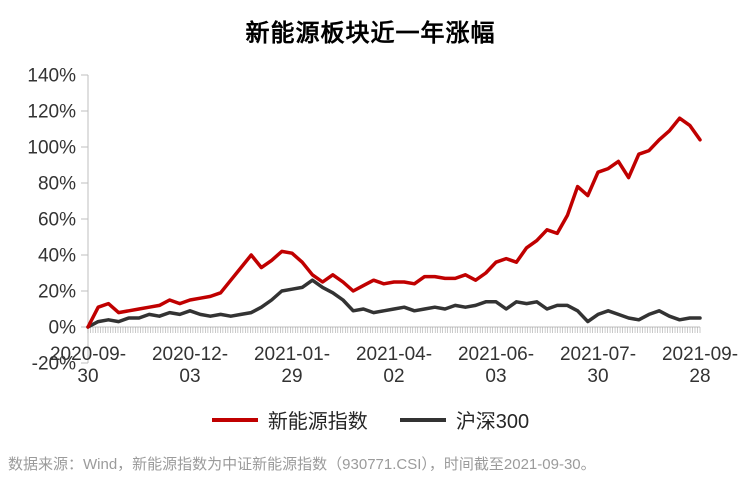 The height and width of the screenshot is (484, 741). I want to click on y-axis-tick-label: 80%, so click(57, 184).